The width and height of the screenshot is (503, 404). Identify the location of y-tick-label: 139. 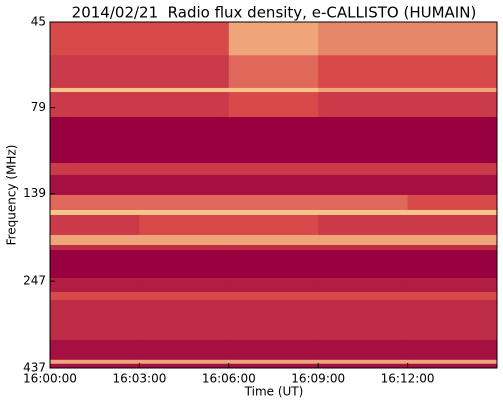
(34, 193).